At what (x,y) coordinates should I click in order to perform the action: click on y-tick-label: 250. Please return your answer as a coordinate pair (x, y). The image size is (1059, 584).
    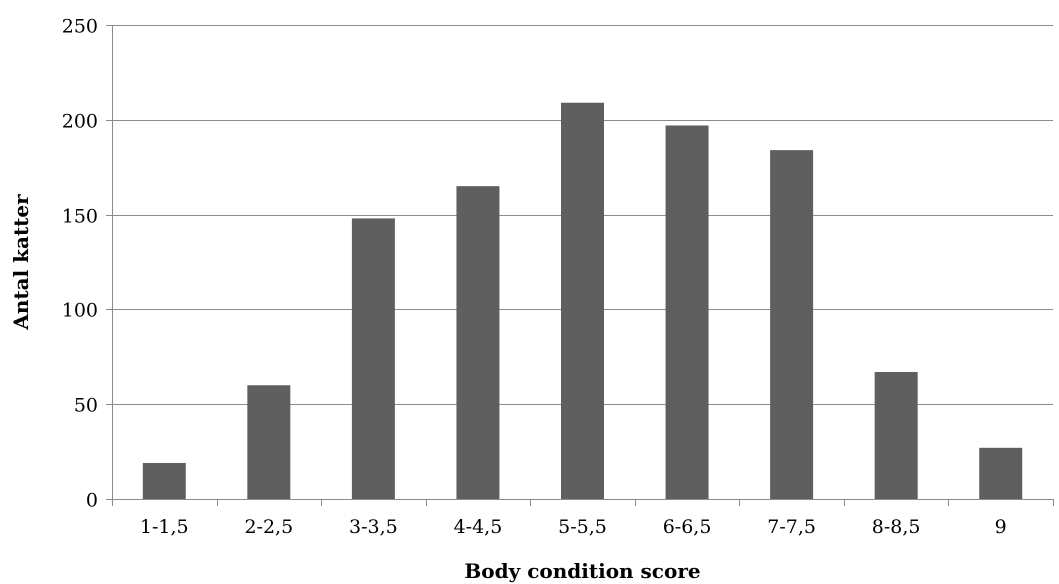
    Looking at the image, I should click on (80, 27).